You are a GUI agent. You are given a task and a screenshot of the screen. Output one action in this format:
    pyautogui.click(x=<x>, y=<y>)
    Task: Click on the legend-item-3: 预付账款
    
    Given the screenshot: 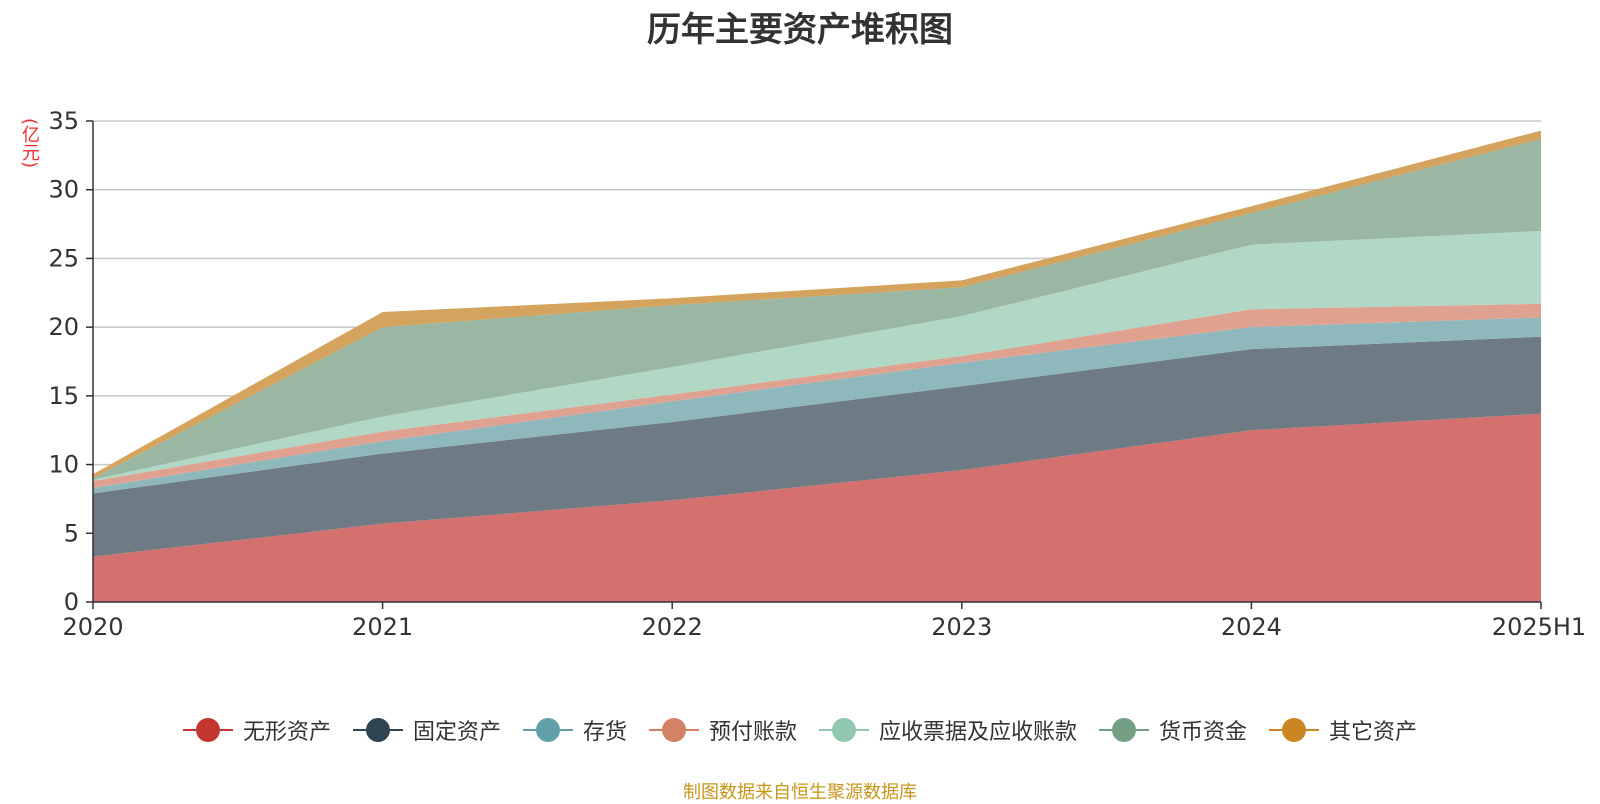 What is the action you would take?
    pyautogui.click(x=722, y=730)
    